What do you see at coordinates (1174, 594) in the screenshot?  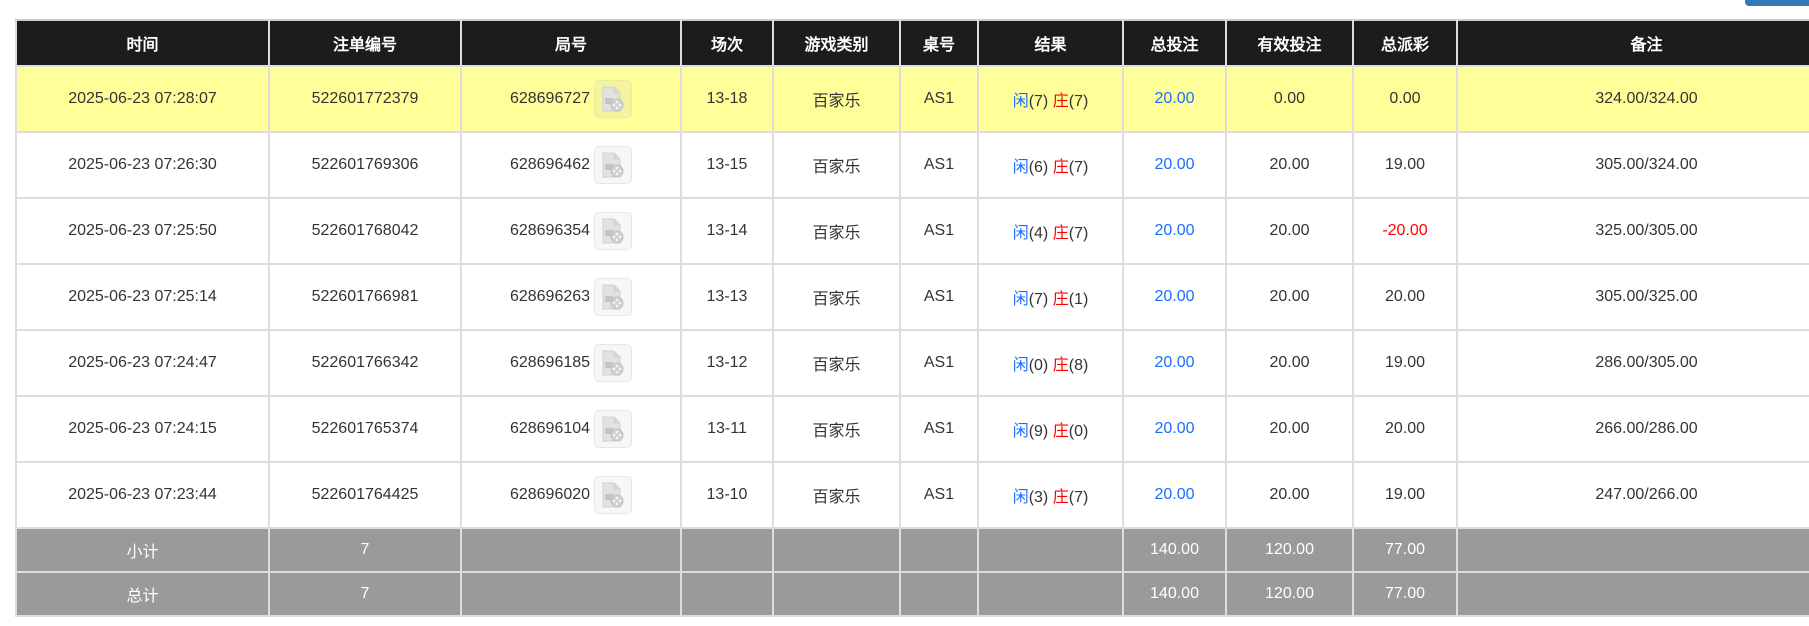 I see `total-total-bet: 140.00` at bounding box center [1174, 594].